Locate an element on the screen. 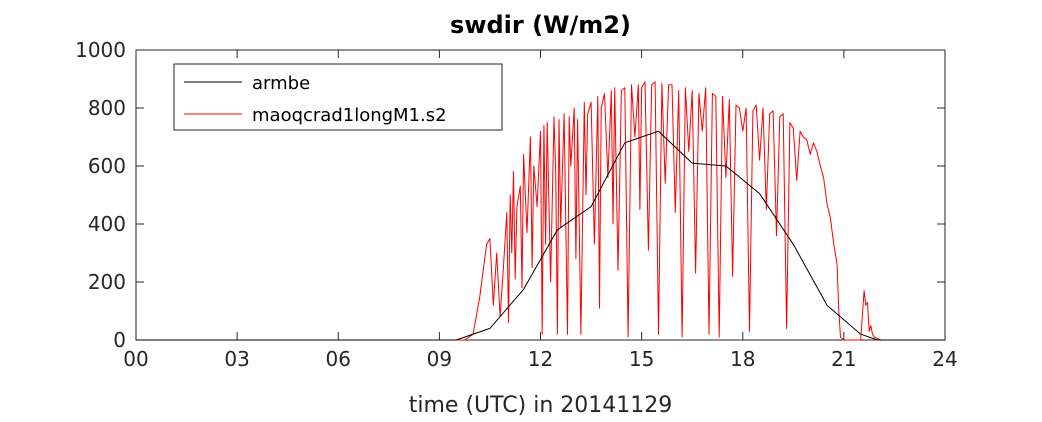 The image size is (1042, 422). x-axis-label: time (UTC) in 20141129 is located at coordinates (541, 405).